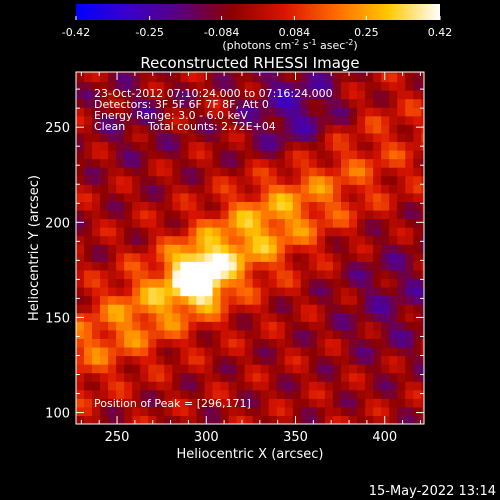  I want to click on x-tick-label: 350, so click(295, 437).